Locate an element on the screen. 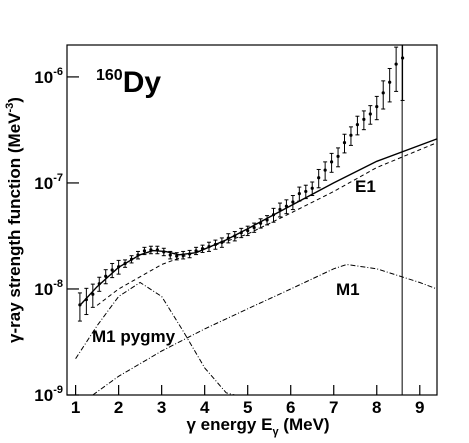 Image resolution: width=469 pixels, height=443 pixels. x-label-text: γ energy E is located at coordinates (229, 424).